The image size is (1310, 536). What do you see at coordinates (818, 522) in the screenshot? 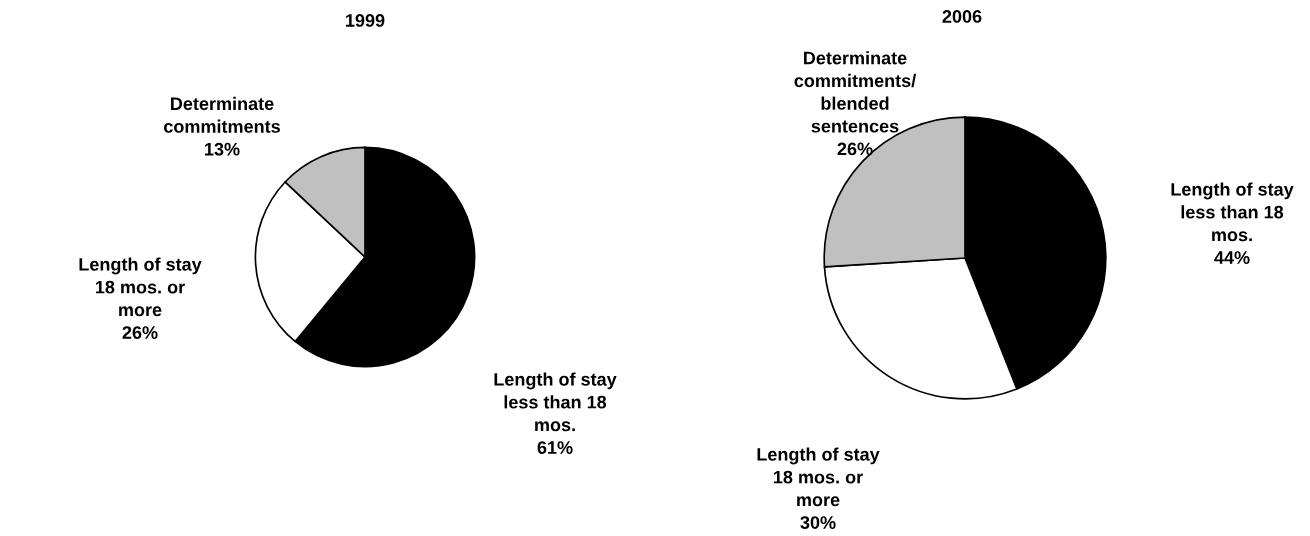
I see `data-label: 30%` at bounding box center [818, 522].